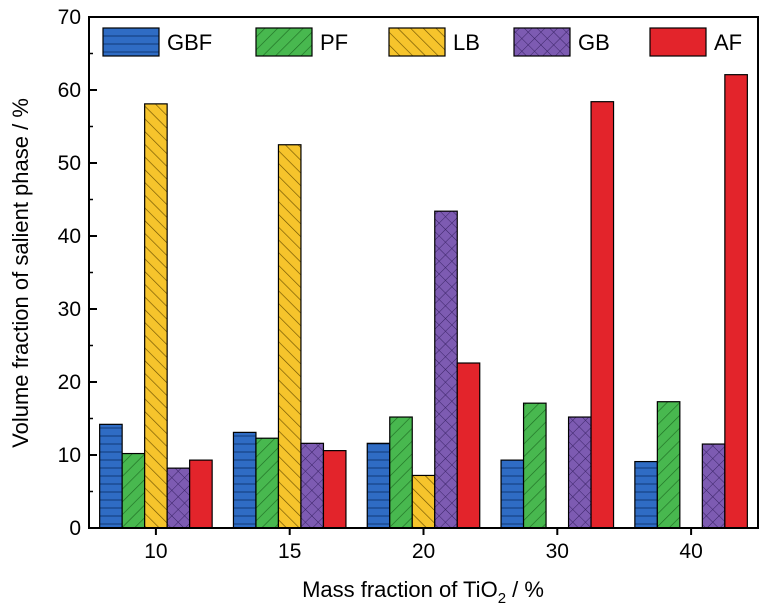 This screenshot has width=768, height=611. I want to click on x-axis-title: Mass fraction of TiO2 / %, so click(423, 592).